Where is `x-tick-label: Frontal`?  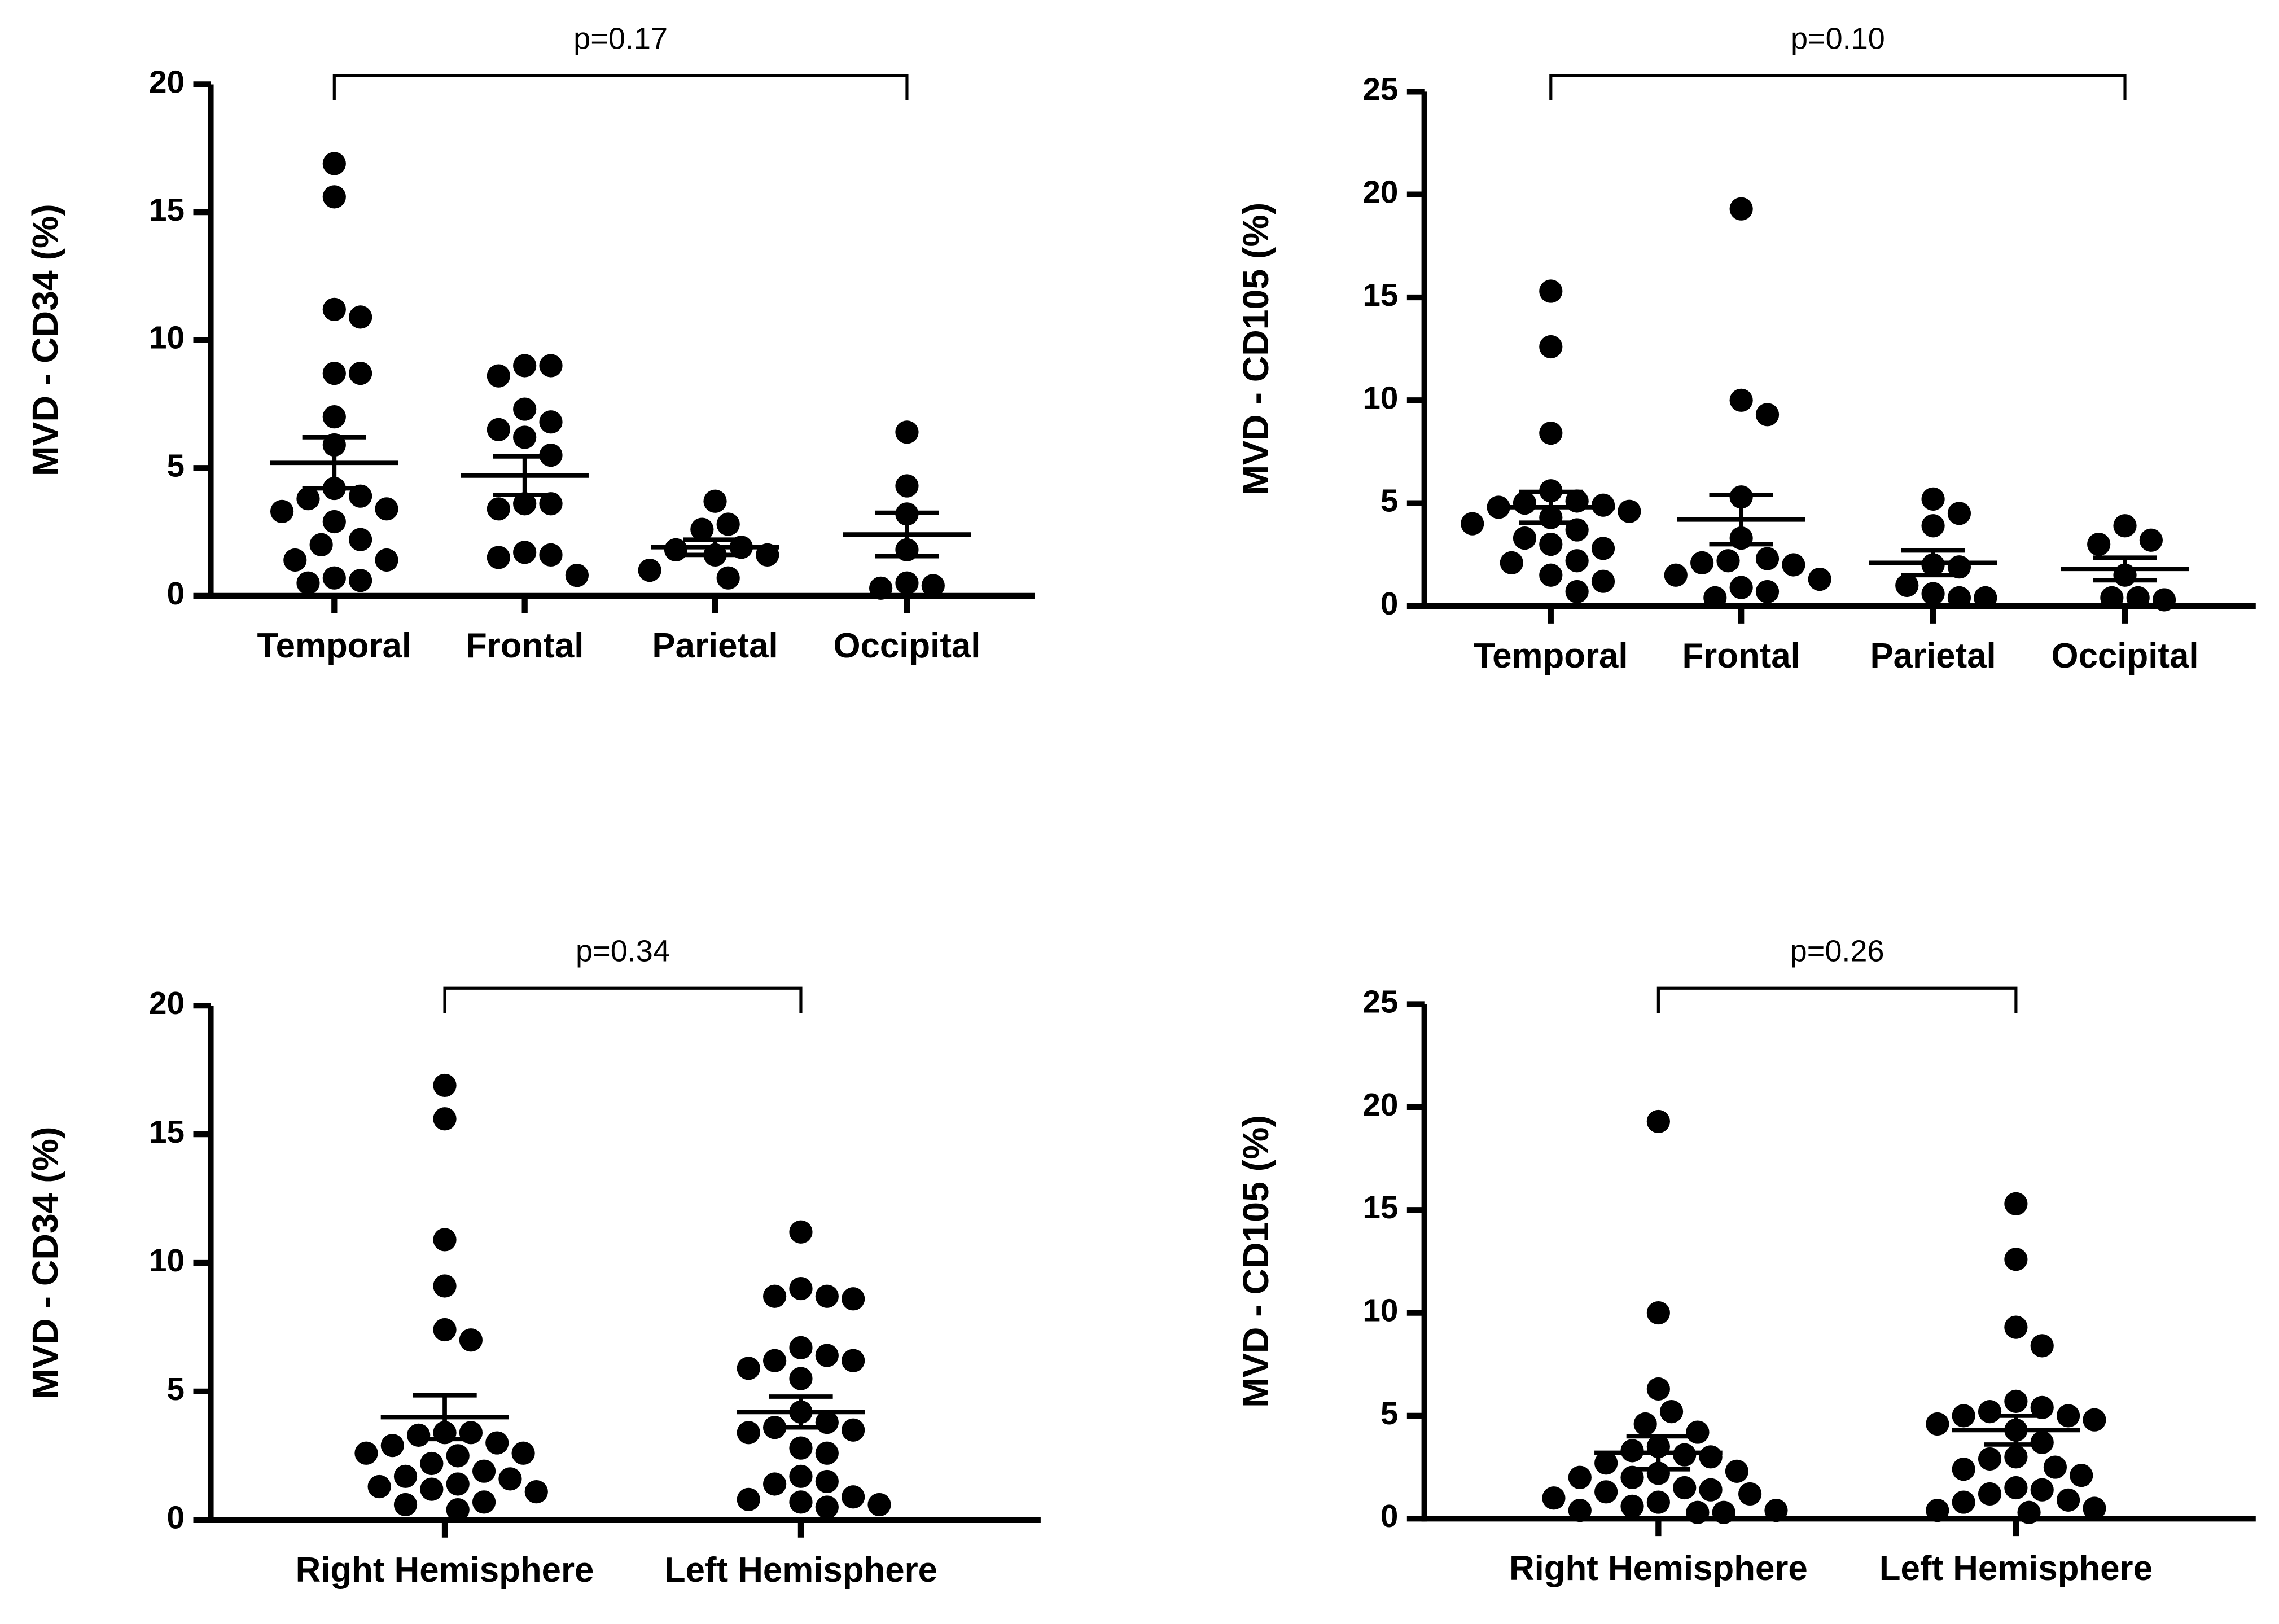
x-tick-label: Frontal is located at coordinates (1741, 656).